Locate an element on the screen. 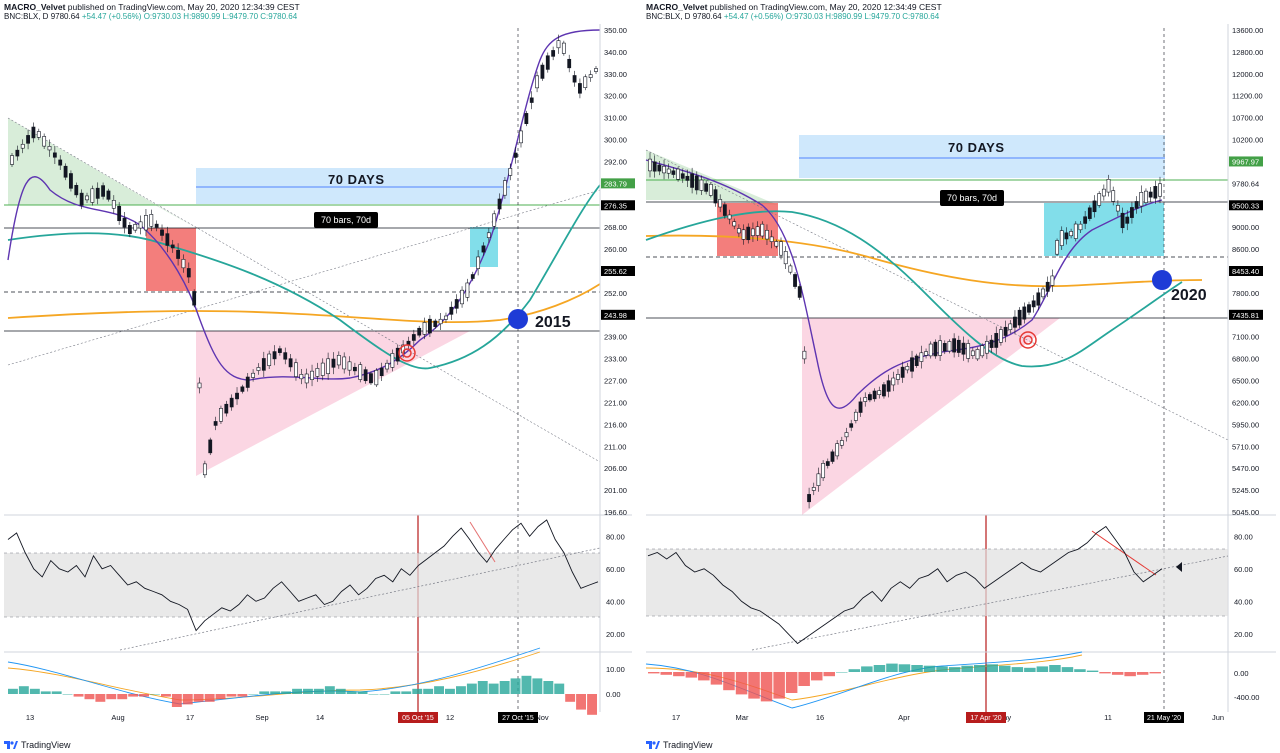 This screenshot has width=1280, height=753. price-tick-label: 196.60 is located at coordinates (615, 512).